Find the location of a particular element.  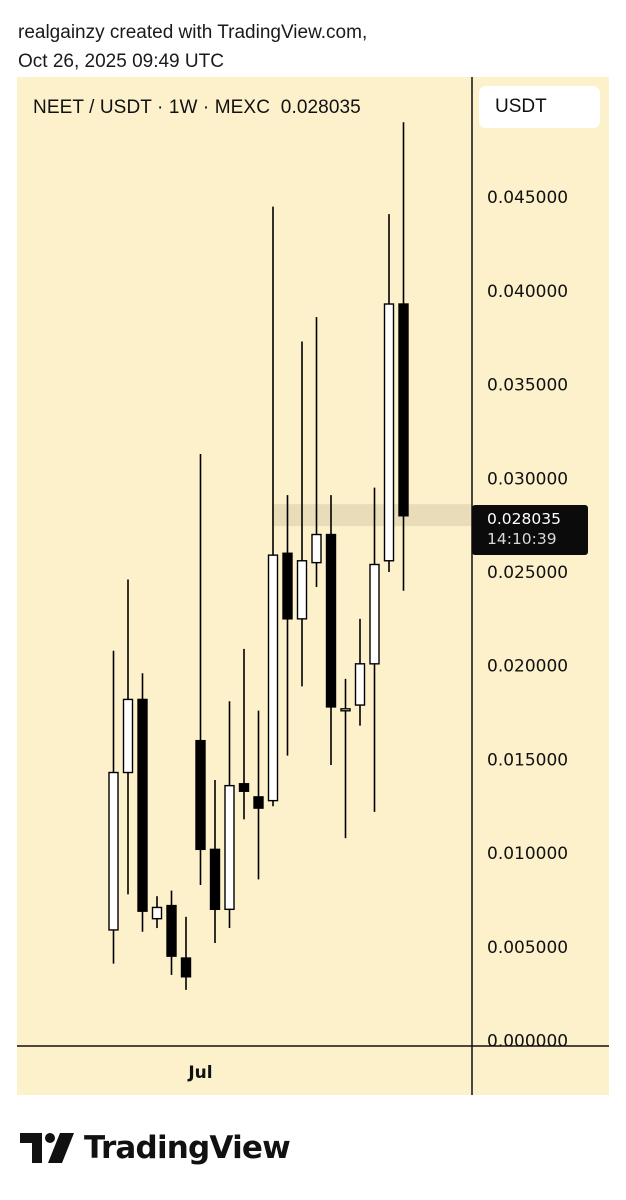

caption-author-line: realgainzy created with TradingView.com, is located at coordinates (193, 32).